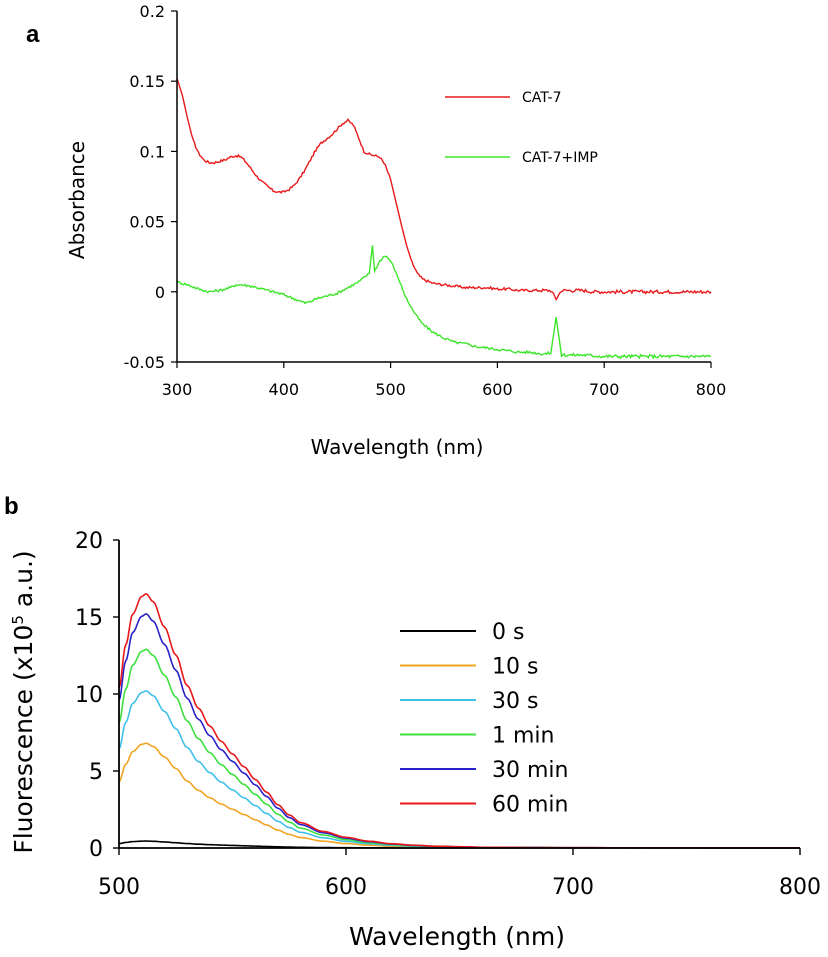  I want to click on panel-b-y-tick-label: 5, so click(96, 772).